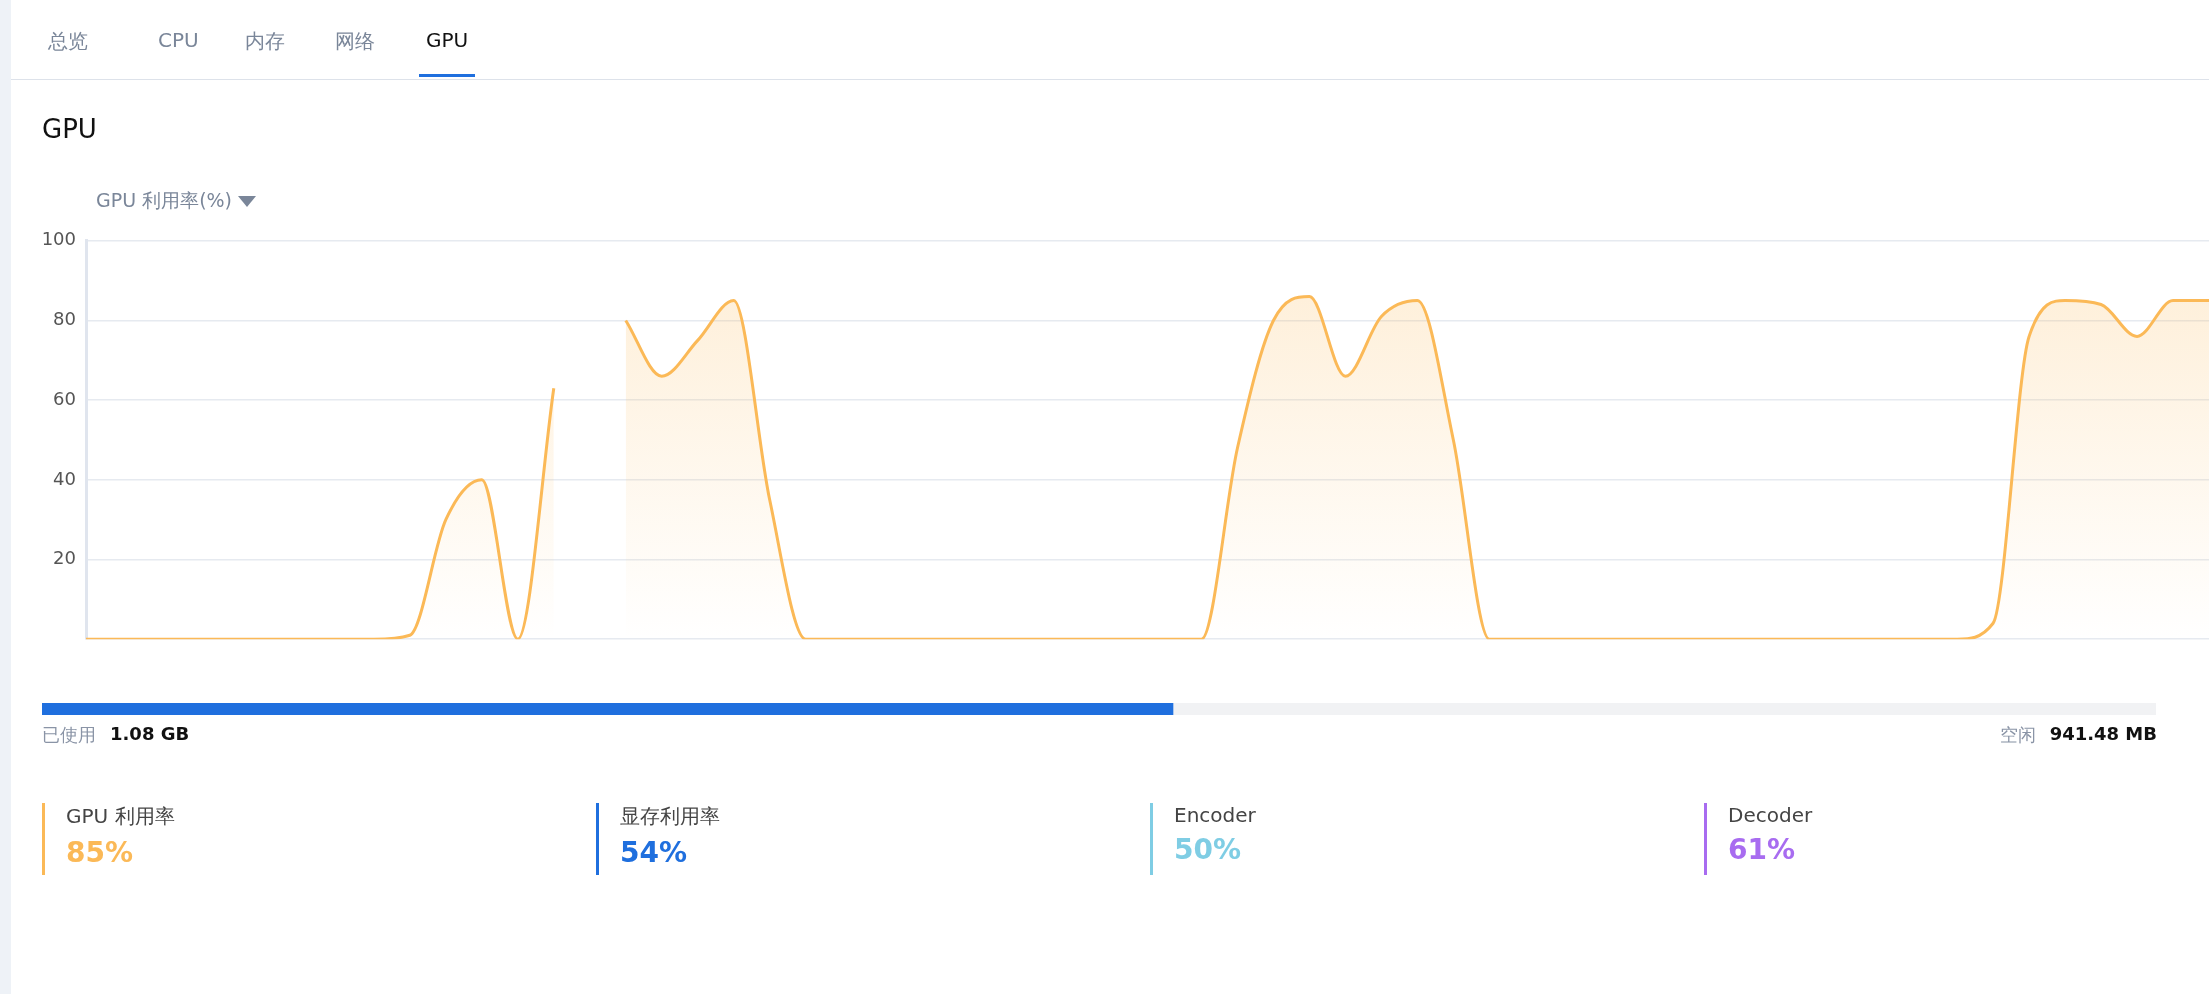 The width and height of the screenshot is (2209, 994). Describe the element at coordinates (178, 40) in the screenshot. I see `text: CPU` at that location.